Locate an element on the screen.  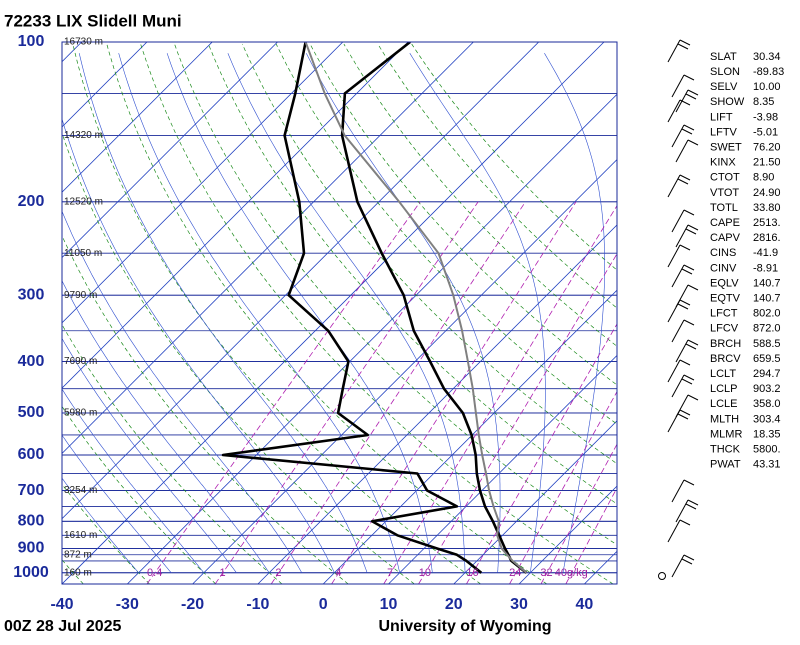
index-name: EQTV is located at coordinates (725, 299).